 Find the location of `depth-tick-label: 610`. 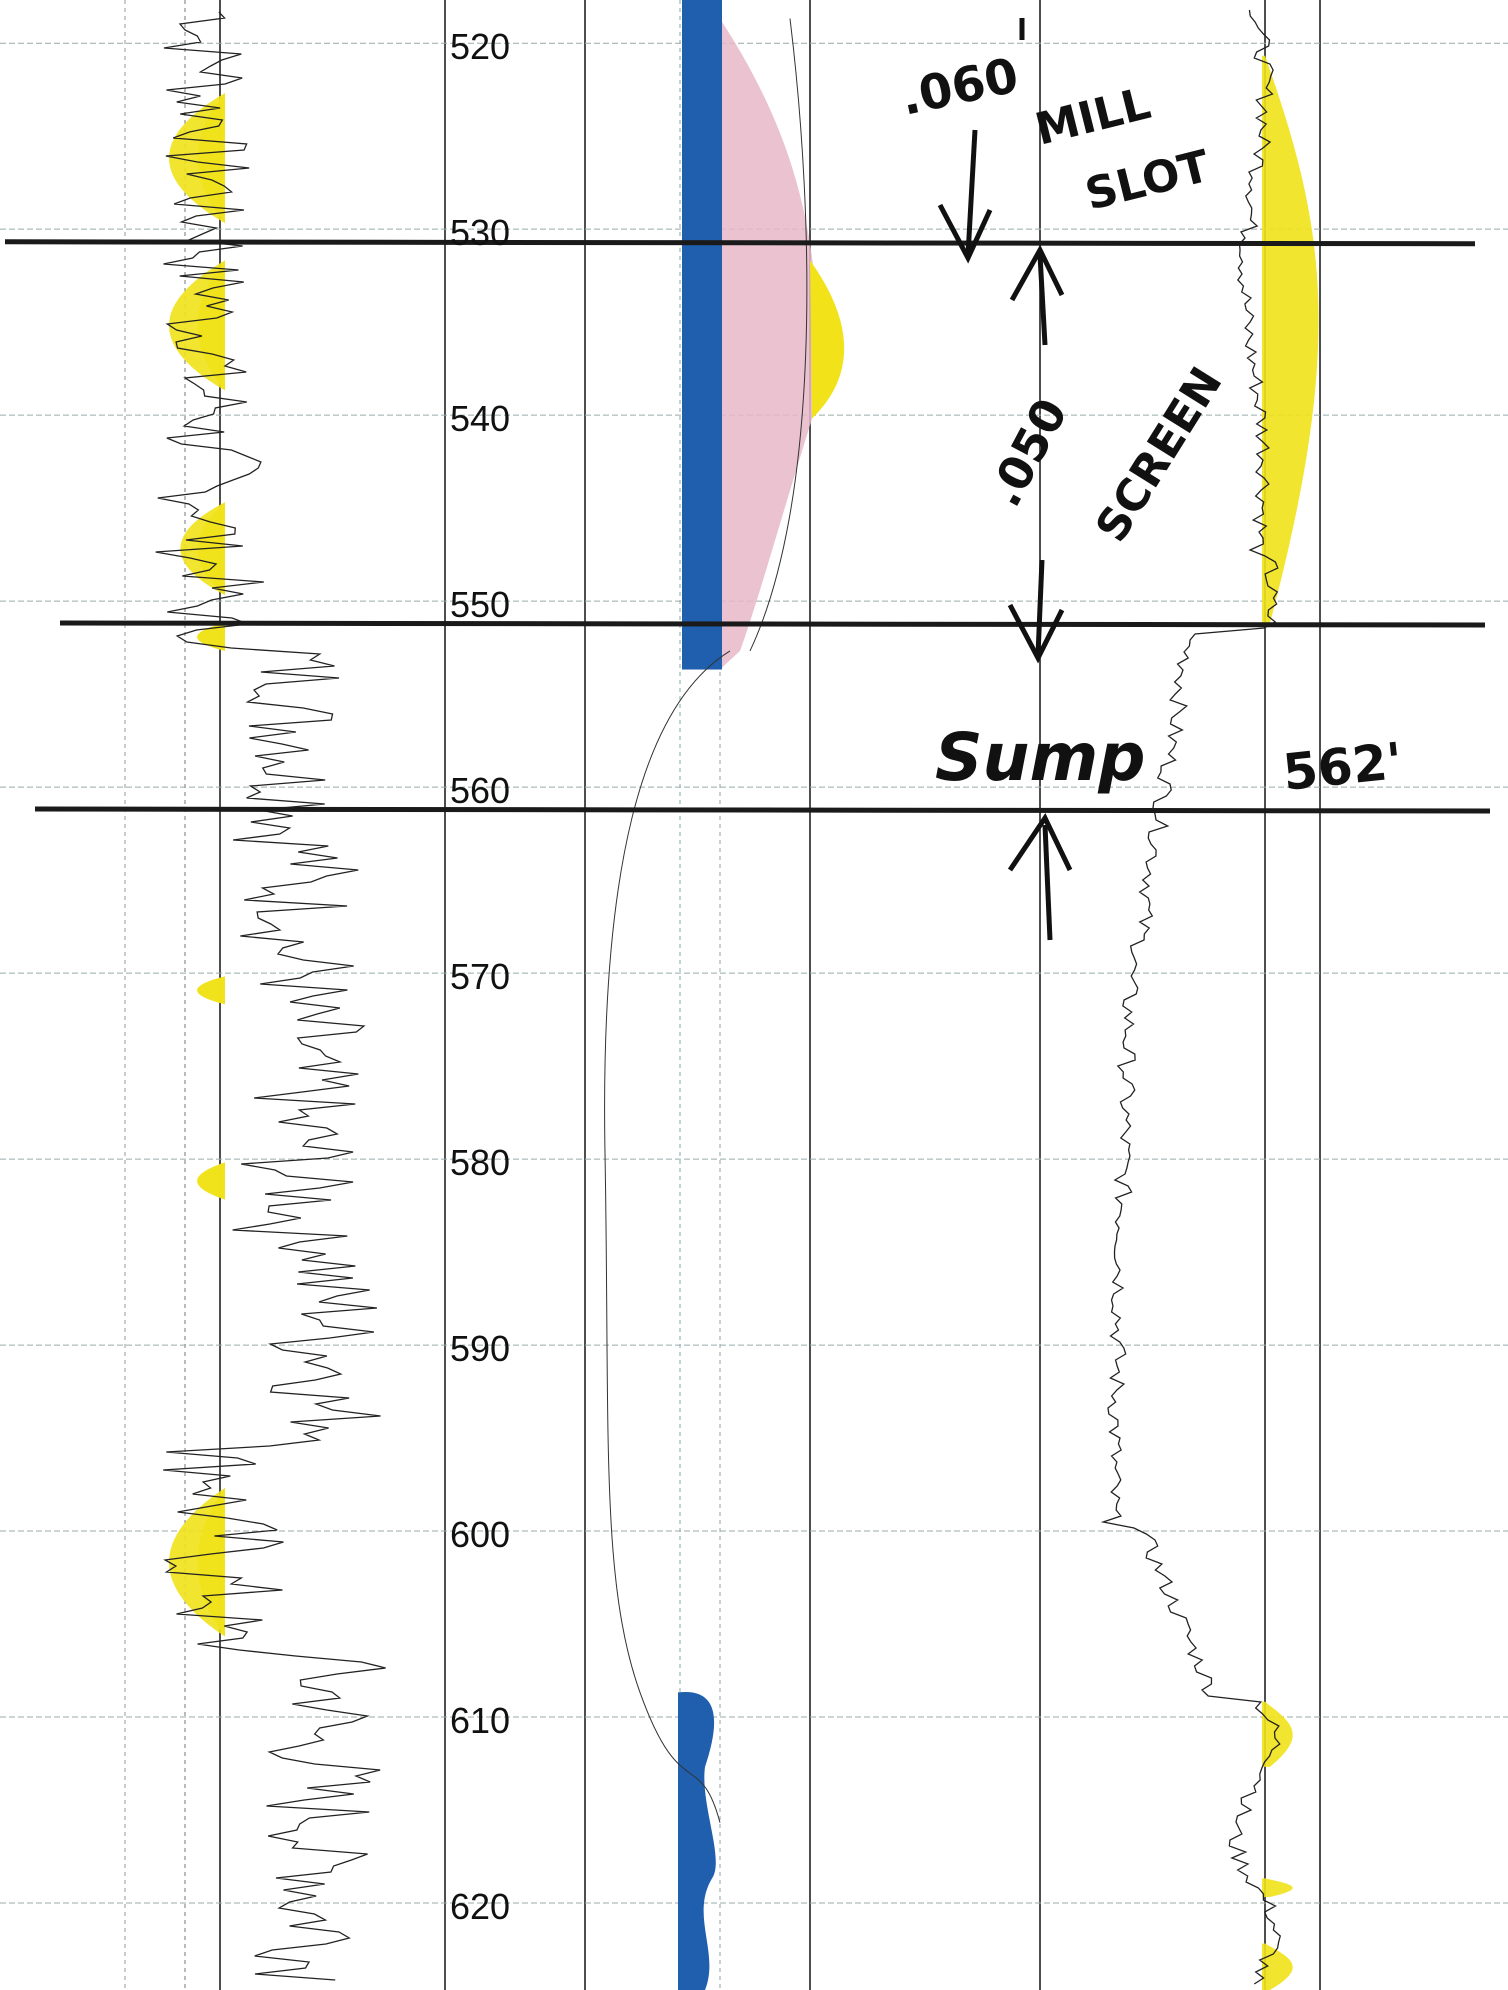

depth-tick-label: 610 is located at coordinates (480, 1720).